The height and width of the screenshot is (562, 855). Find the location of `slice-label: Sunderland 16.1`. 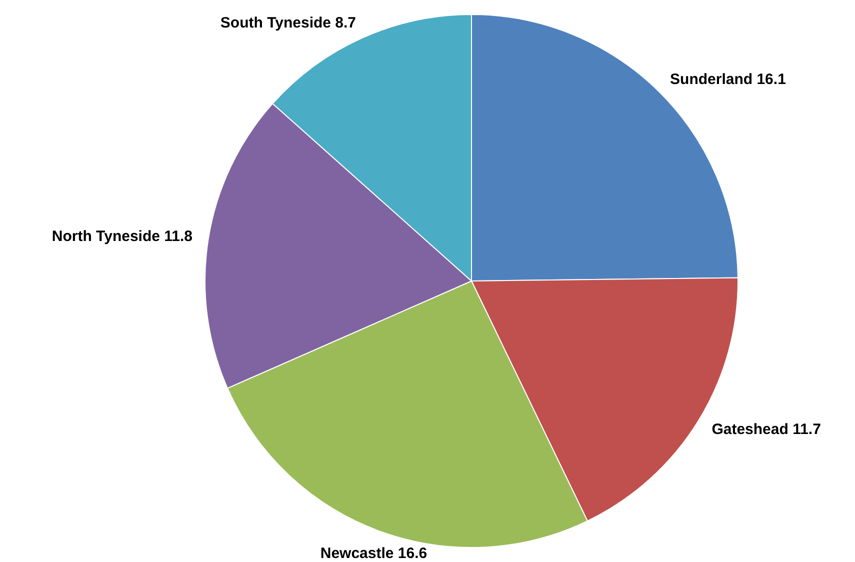

slice-label: Sunderland 16.1 is located at coordinates (728, 79).